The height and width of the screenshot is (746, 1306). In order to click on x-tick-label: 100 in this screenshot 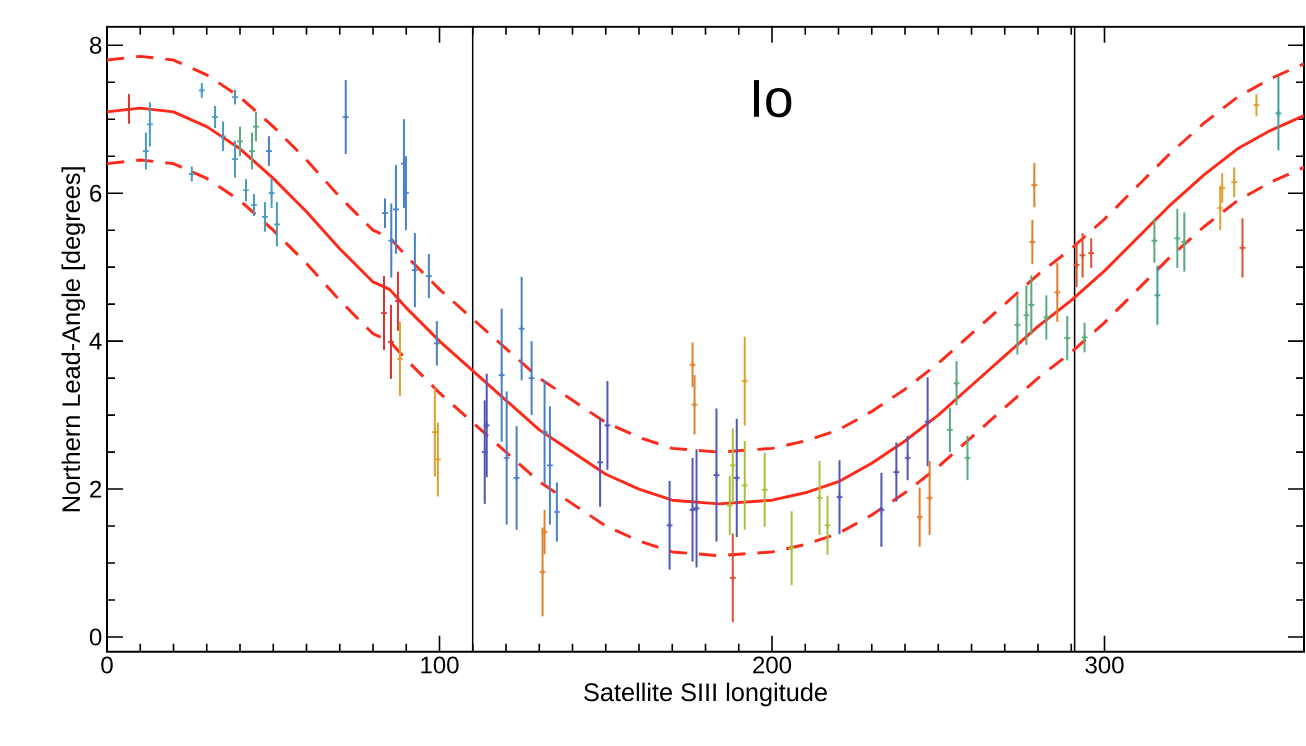, I will do `click(440, 665)`.